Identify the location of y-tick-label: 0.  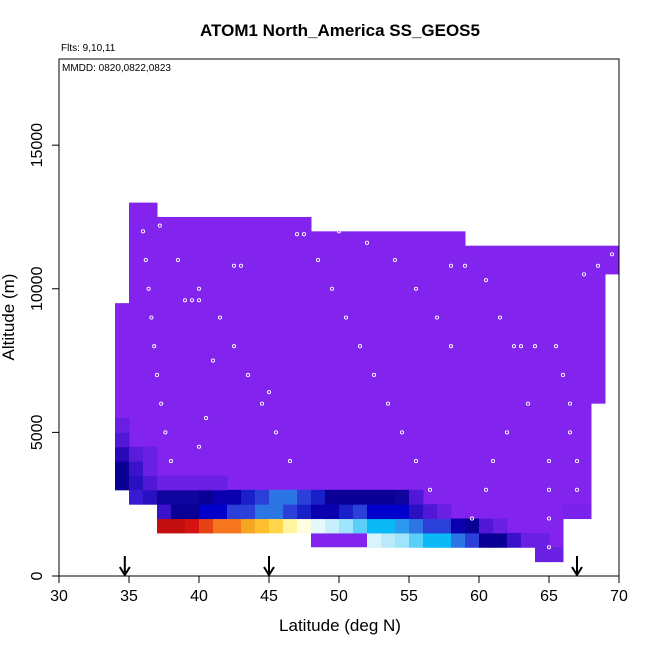
(37, 575).